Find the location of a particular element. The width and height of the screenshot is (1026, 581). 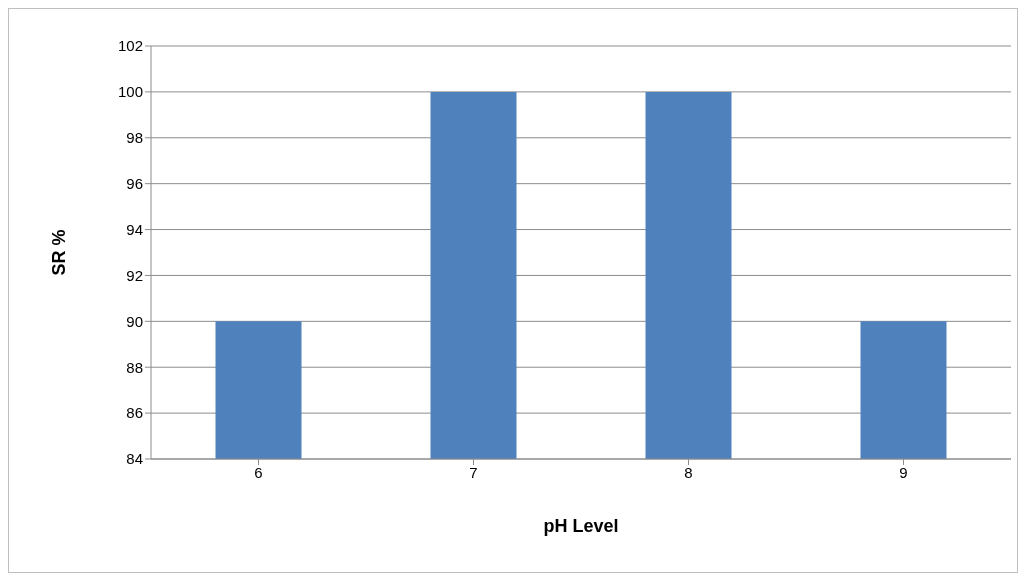

x-tick-label: 7 is located at coordinates (473, 472).